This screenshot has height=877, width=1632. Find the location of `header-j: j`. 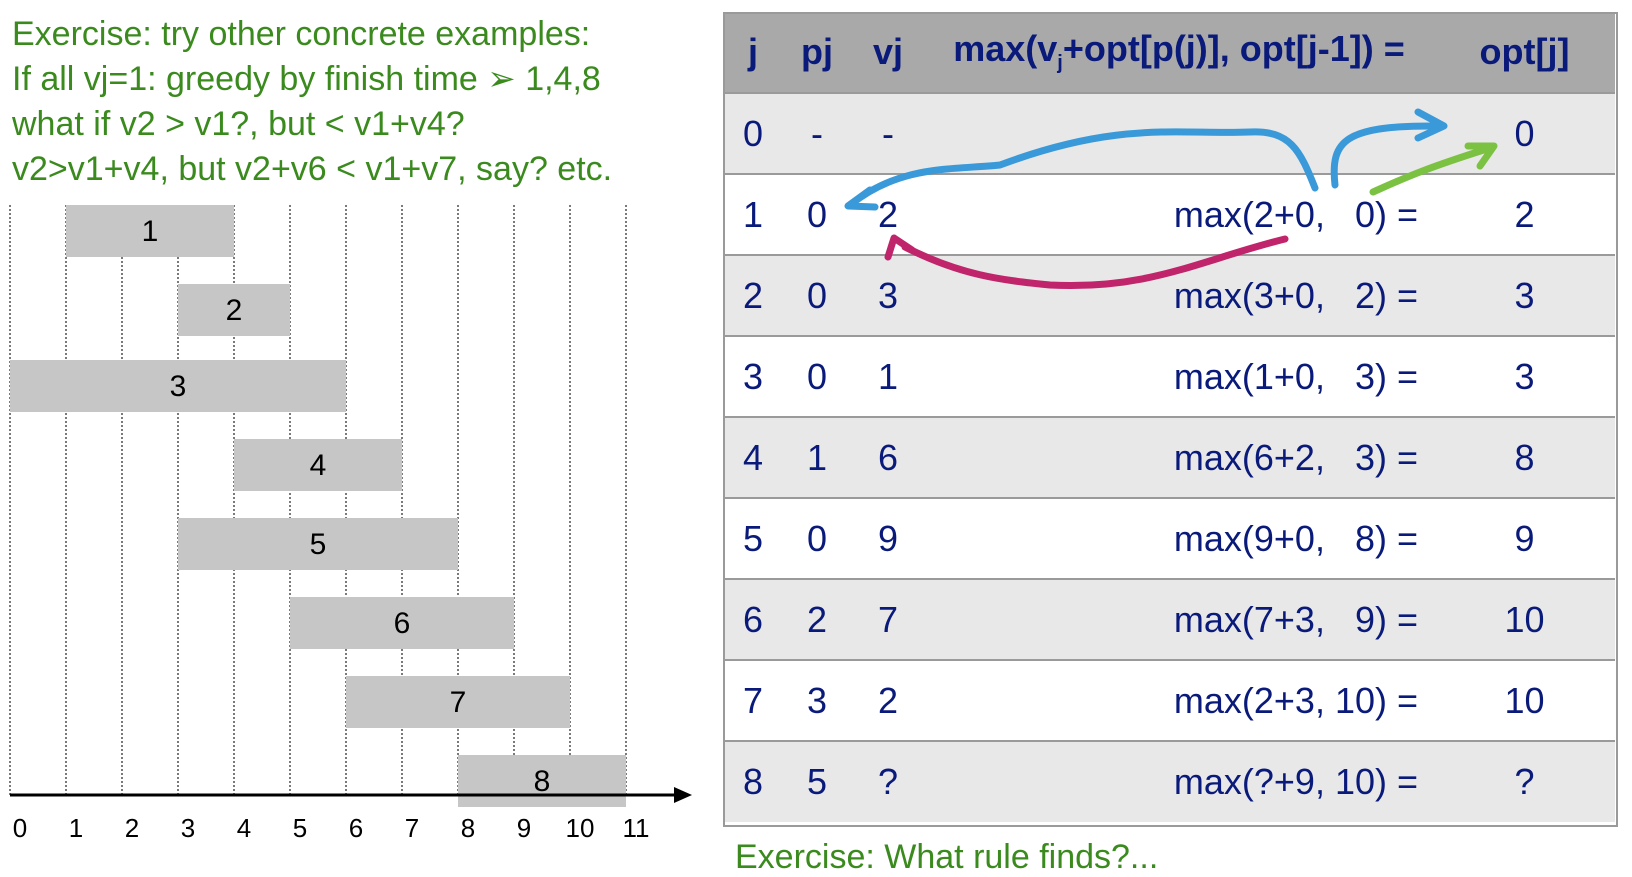

header-j: j is located at coordinates (753, 52).